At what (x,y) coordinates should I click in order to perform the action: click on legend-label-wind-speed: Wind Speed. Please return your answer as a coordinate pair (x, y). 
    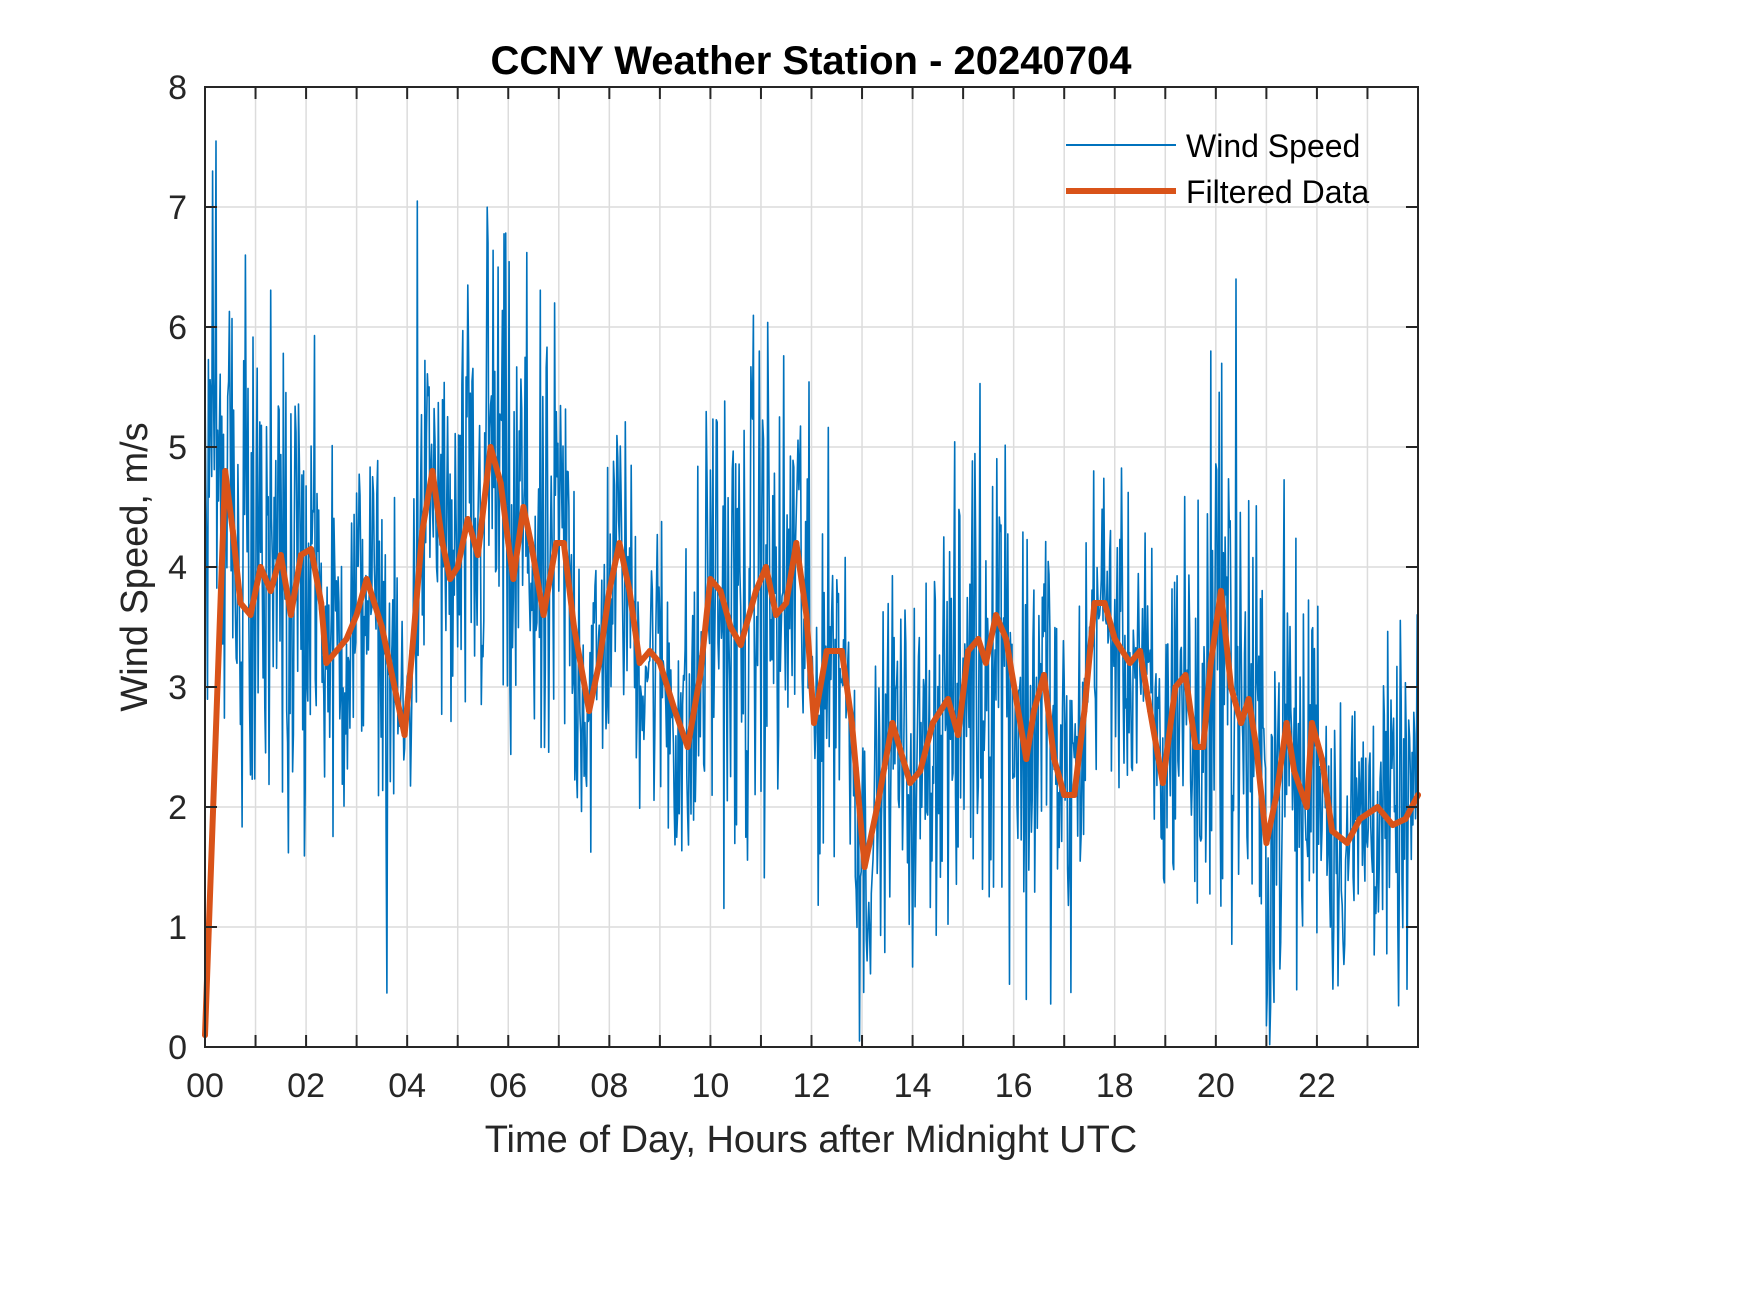
    Looking at the image, I should click on (1273, 146).